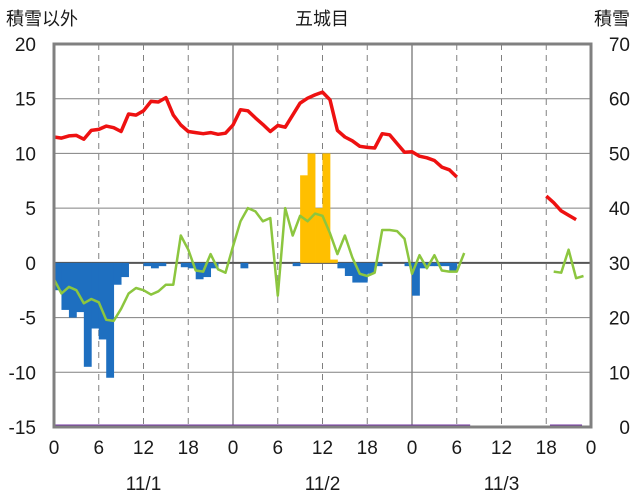  I want to click on date-label: 11/2, so click(323, 484).